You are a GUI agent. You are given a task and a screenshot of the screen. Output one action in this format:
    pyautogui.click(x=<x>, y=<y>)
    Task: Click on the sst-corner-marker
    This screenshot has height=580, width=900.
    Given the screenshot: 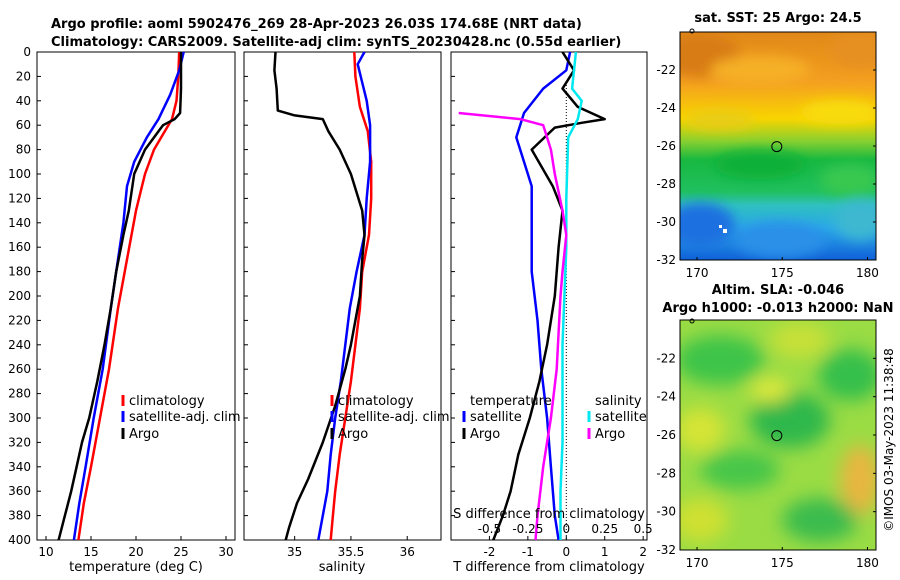 What is the action you would take?
    pyautogui.click(x=692, y=31)
    